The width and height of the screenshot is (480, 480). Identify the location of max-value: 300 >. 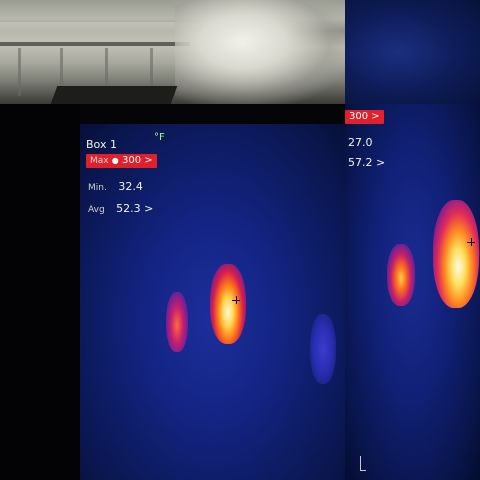
(137, 160).